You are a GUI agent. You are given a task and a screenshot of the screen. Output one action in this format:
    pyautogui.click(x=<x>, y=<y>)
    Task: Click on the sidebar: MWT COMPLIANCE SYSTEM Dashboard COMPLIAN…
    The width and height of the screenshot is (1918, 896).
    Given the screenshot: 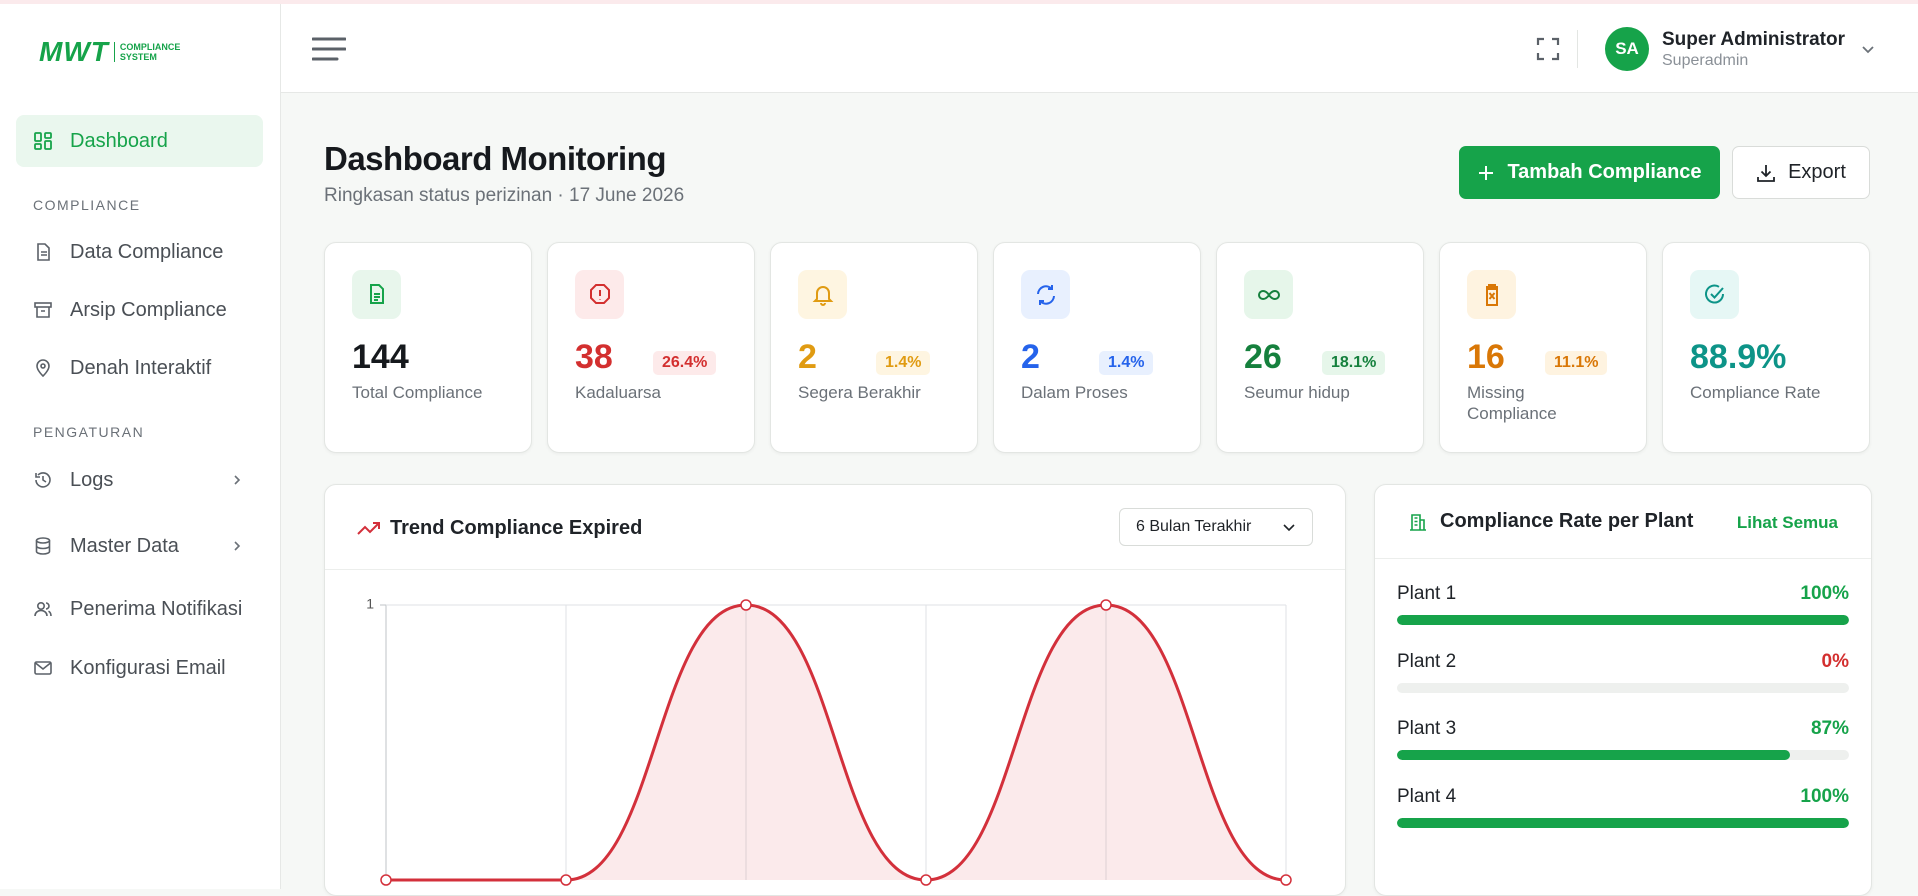 What is the action you would take?
    pyautogui.click(x=140, y=446)
    